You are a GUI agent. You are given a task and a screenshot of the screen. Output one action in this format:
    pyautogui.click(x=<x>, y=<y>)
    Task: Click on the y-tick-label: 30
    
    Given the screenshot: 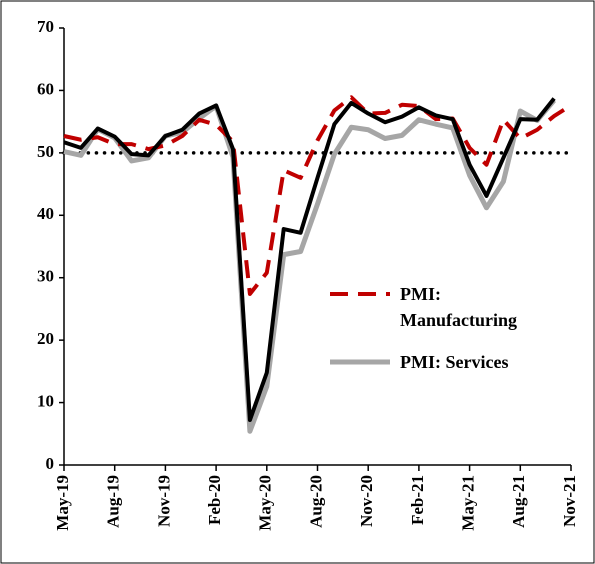 What is the action you would take?
    pyautogui.click(x=45, y=276)
    